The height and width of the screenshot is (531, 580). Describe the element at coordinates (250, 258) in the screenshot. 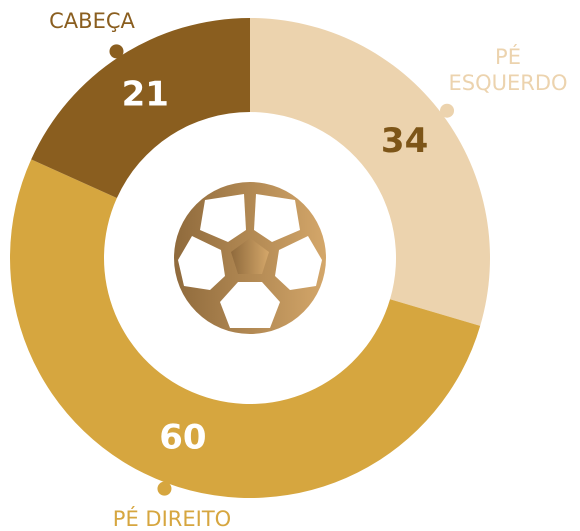

I see `ball-icon` at that location.